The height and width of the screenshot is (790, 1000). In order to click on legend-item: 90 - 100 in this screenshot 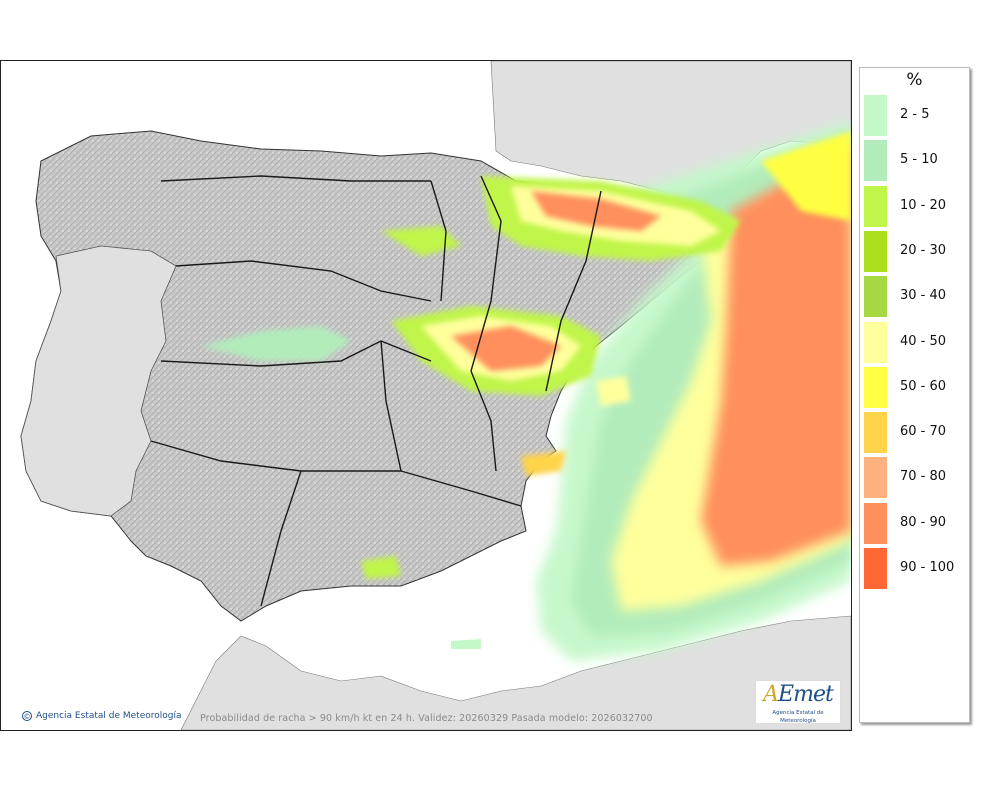, I will do `click(916, 568)`.